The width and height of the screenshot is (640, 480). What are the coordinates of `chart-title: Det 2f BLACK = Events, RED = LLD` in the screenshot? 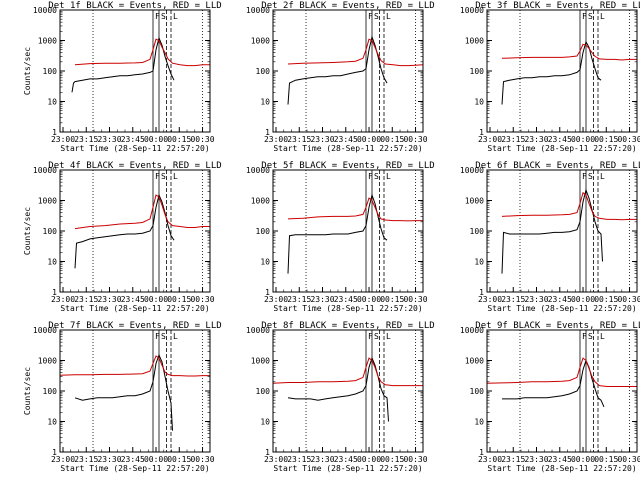 It's located at (347, 6).